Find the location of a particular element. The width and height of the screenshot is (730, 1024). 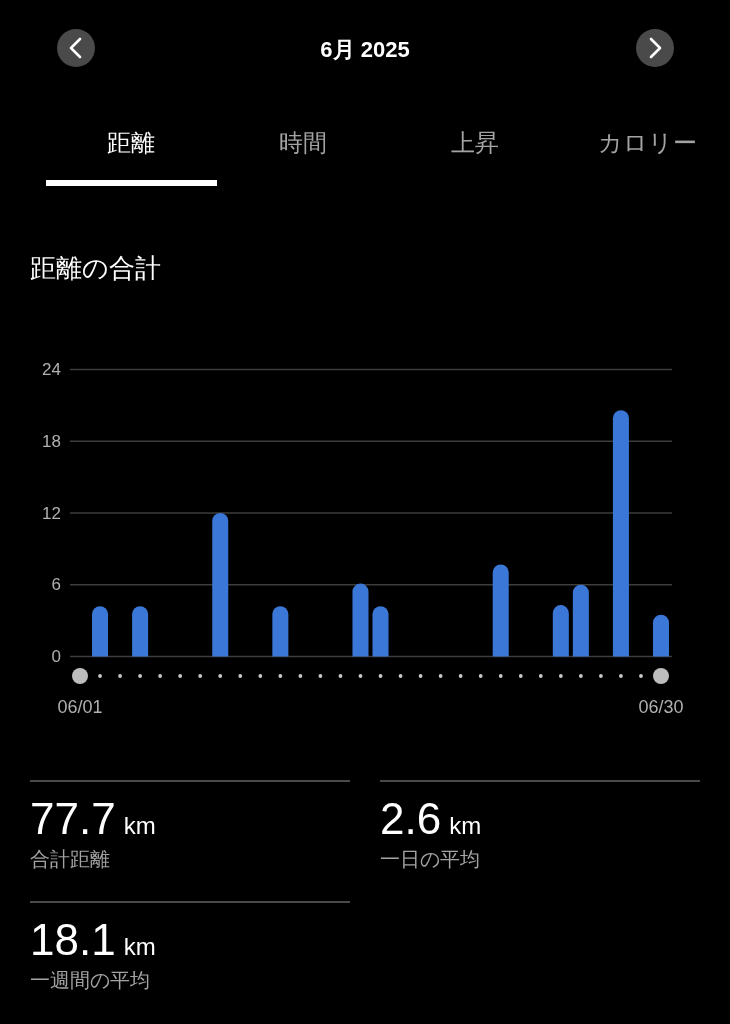

text: 一日の平均 is located at coordinates (430, 859).